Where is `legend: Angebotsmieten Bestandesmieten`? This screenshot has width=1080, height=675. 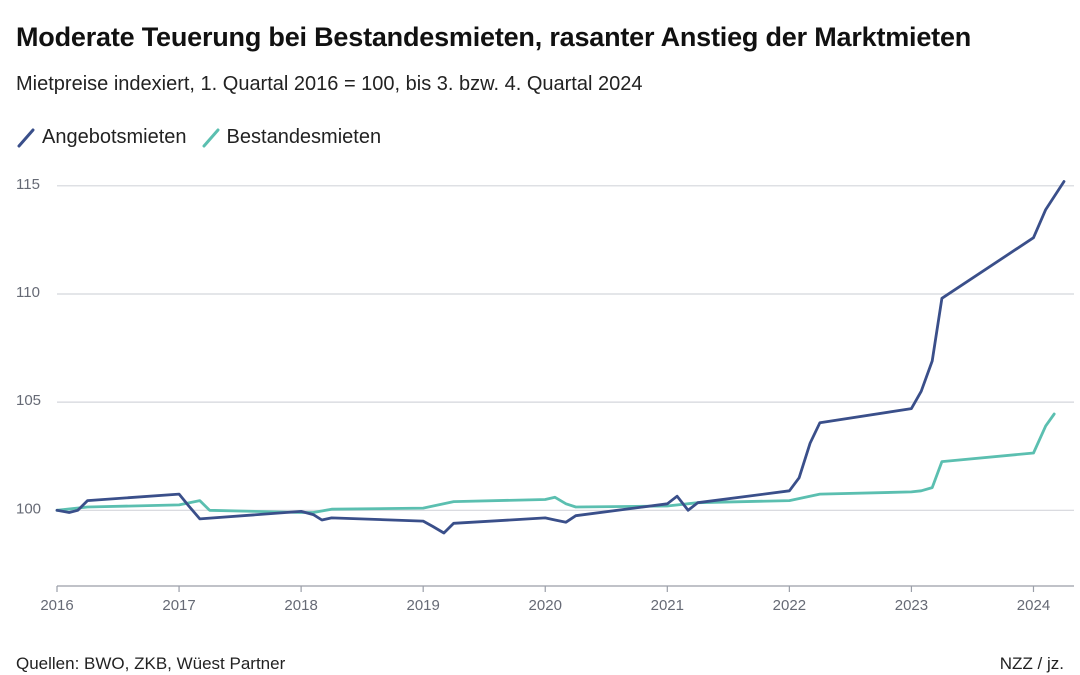
legend: Angebotsmieten Bestandesmieten is located at coordinates (205, 137).